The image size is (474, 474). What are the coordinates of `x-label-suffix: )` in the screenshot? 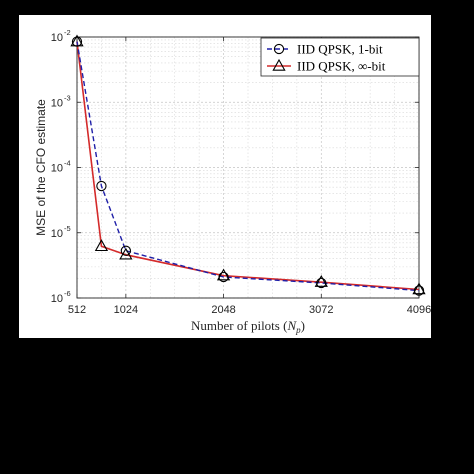 It's located at (303, 325).